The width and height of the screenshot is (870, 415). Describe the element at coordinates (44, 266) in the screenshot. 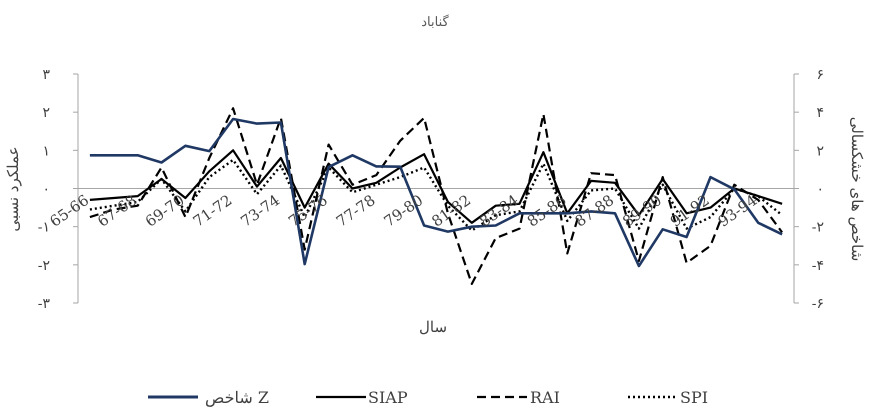

I see `left-tick-label: -۲` at that location.